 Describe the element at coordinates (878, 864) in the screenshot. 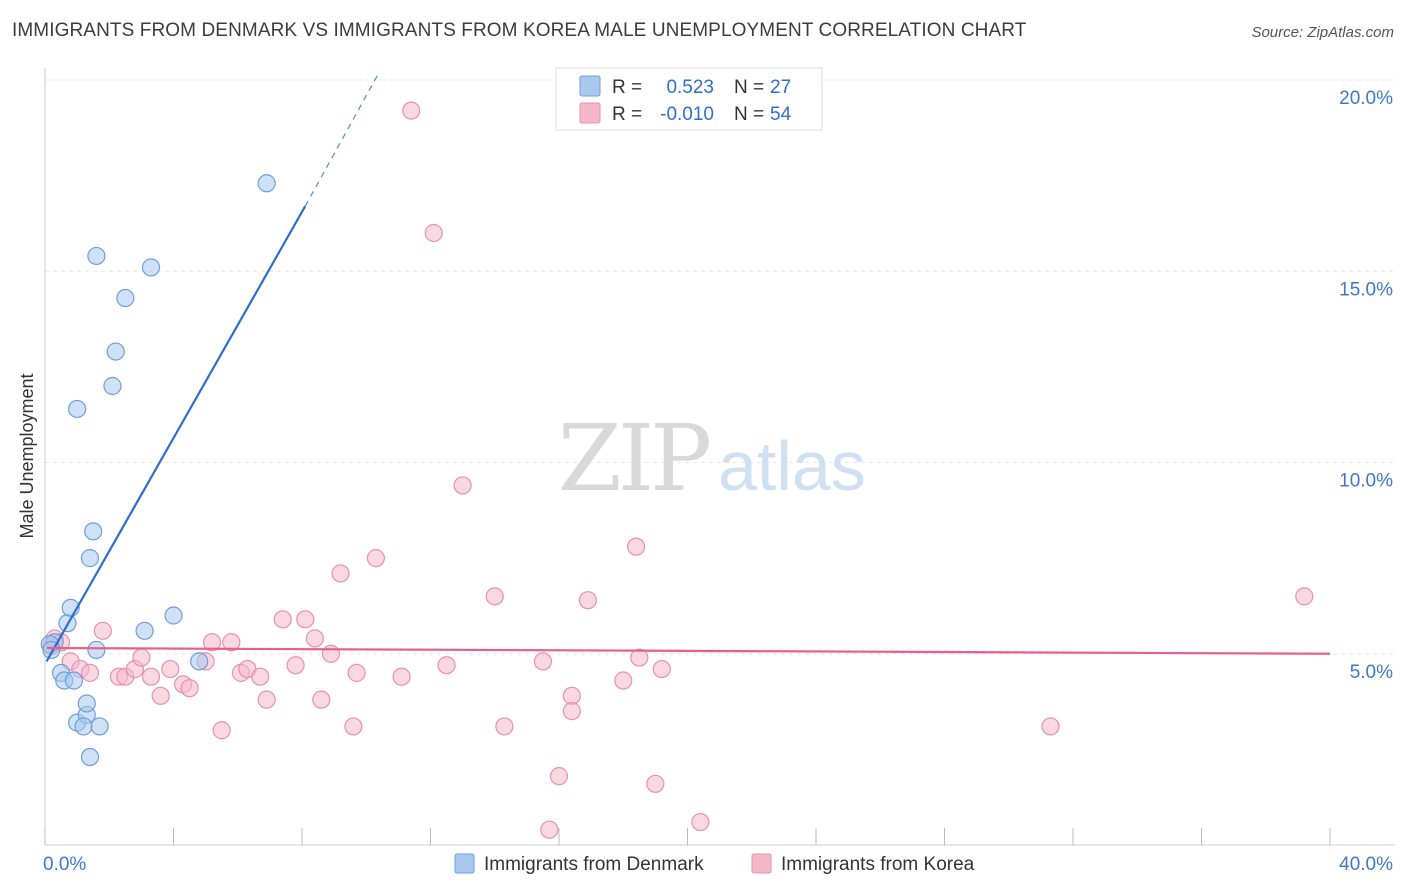

I see `legend-item-korea-label: Immigrants from Korea` at that location.